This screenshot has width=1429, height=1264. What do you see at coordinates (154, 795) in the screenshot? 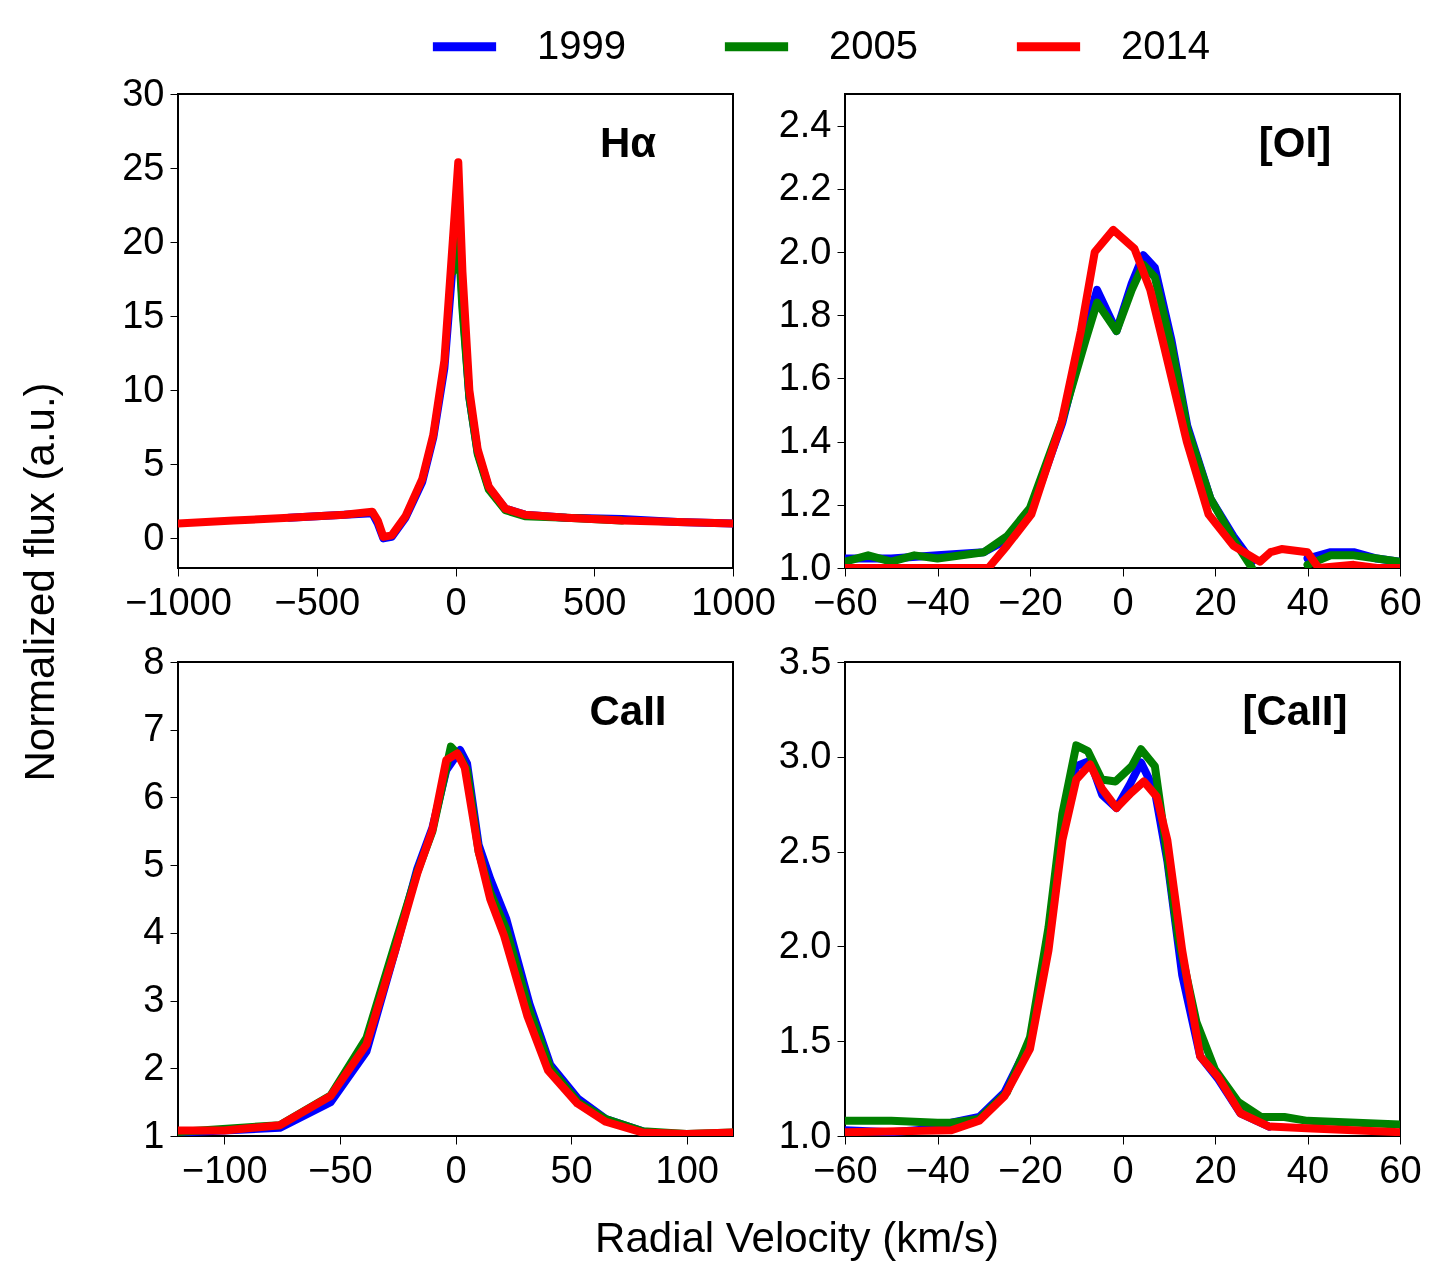
I see `y-tick-label: 6` at bounding box center [154, 795].